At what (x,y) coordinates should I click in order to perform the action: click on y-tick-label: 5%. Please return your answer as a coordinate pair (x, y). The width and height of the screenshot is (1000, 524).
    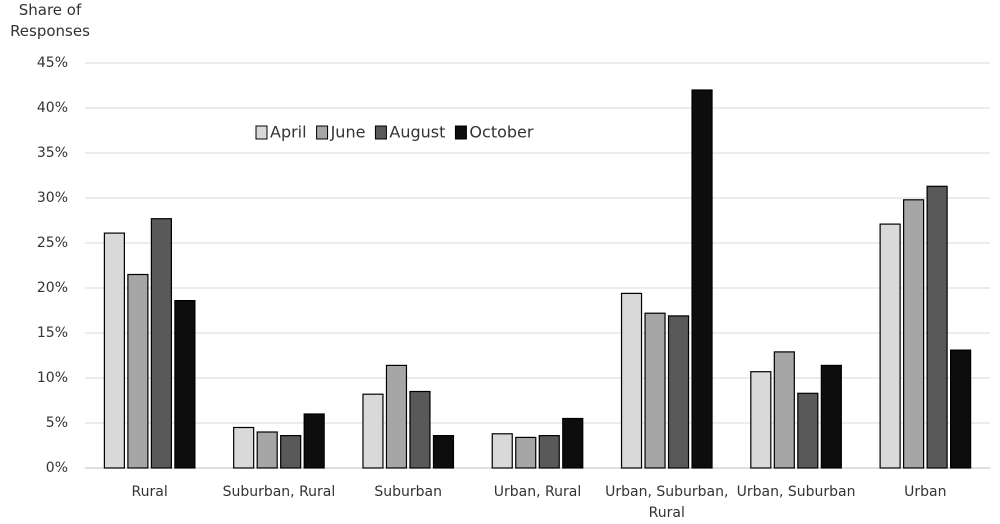
    Looking at the image, I should click on (57, 423).